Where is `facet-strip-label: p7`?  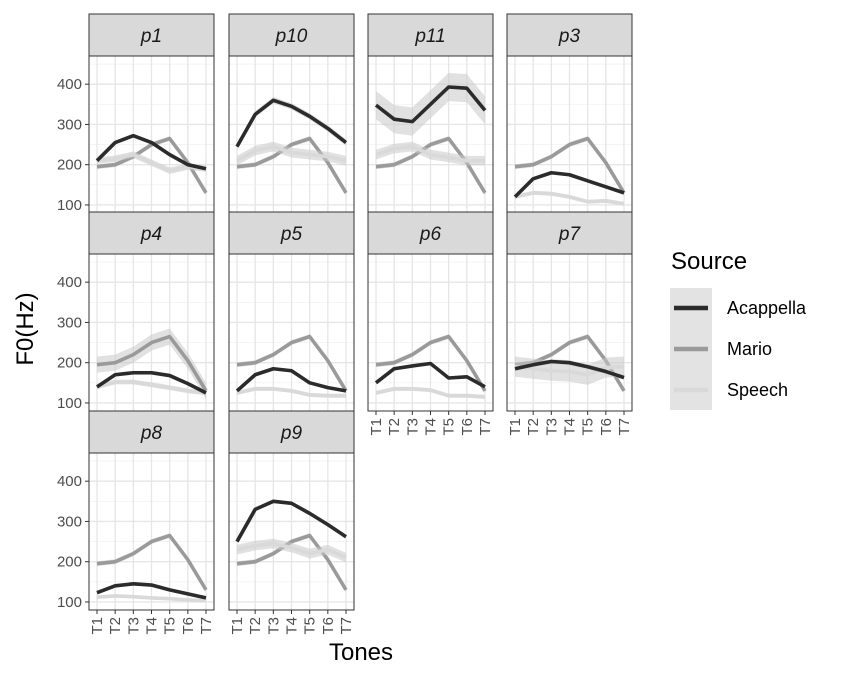 facet-strip-label: p7 is located at coordinates (570, 234).